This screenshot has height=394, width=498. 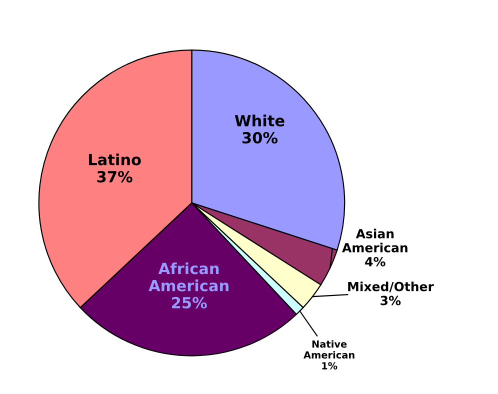 I want to click on slice-label: Native American, so click(x=329, y=349).